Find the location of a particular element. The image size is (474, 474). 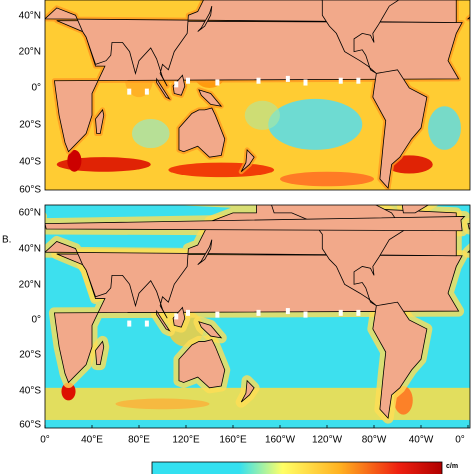

colorbar-unit: c/m is located at coordinates (452, 466).